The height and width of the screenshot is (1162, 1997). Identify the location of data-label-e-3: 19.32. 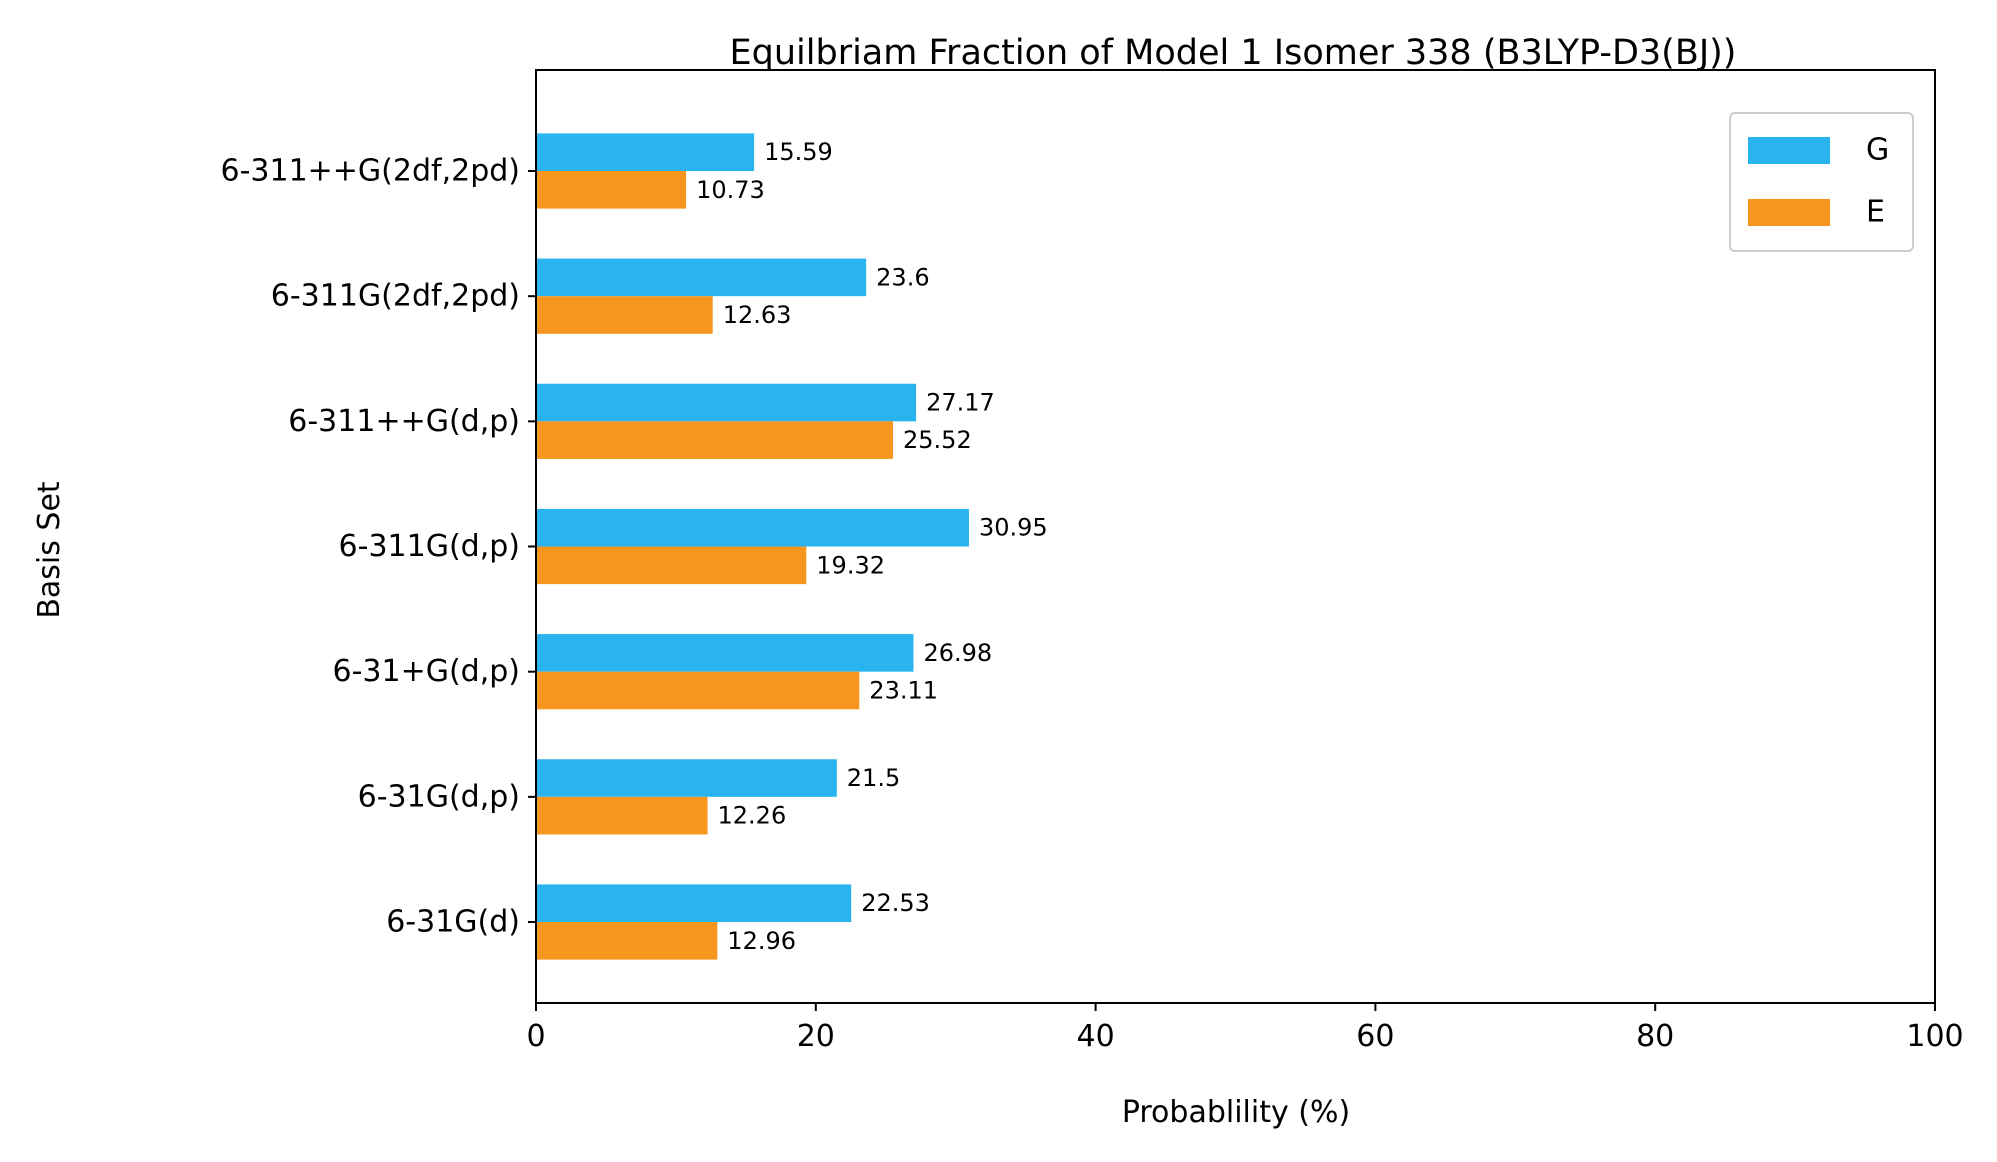
(850, 565).